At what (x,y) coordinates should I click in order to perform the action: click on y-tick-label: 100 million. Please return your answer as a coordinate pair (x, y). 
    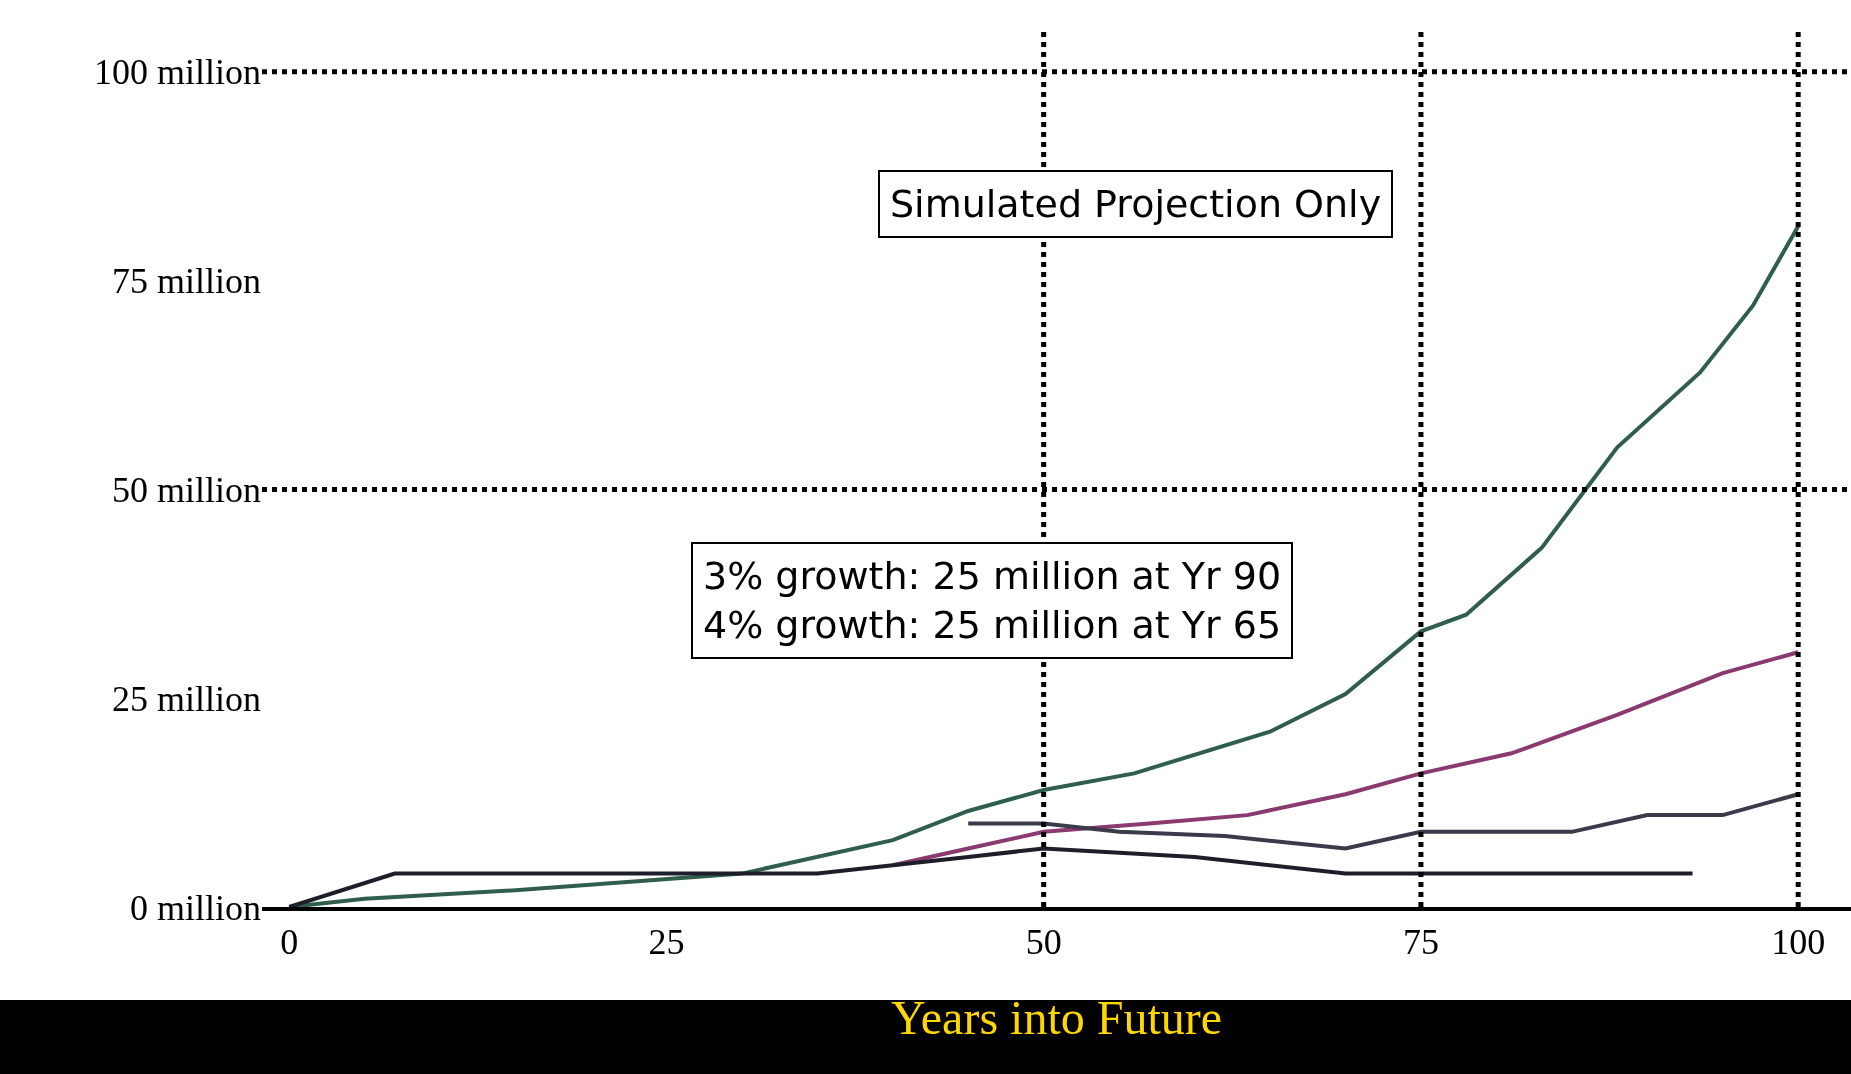
    Looking at the image, I should click on (177, 72).